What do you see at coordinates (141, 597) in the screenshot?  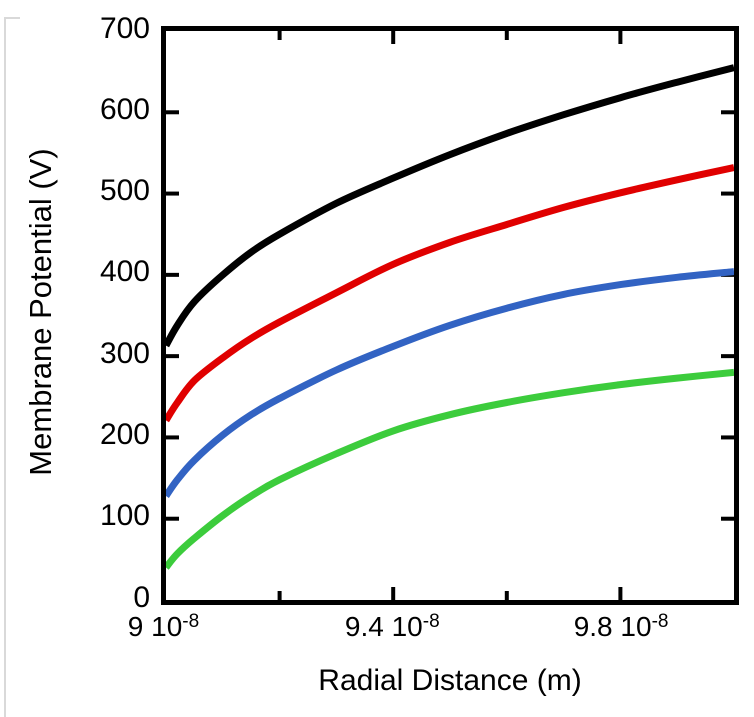 I see `y-tick-label: 0` at bounding box center [141, 597].